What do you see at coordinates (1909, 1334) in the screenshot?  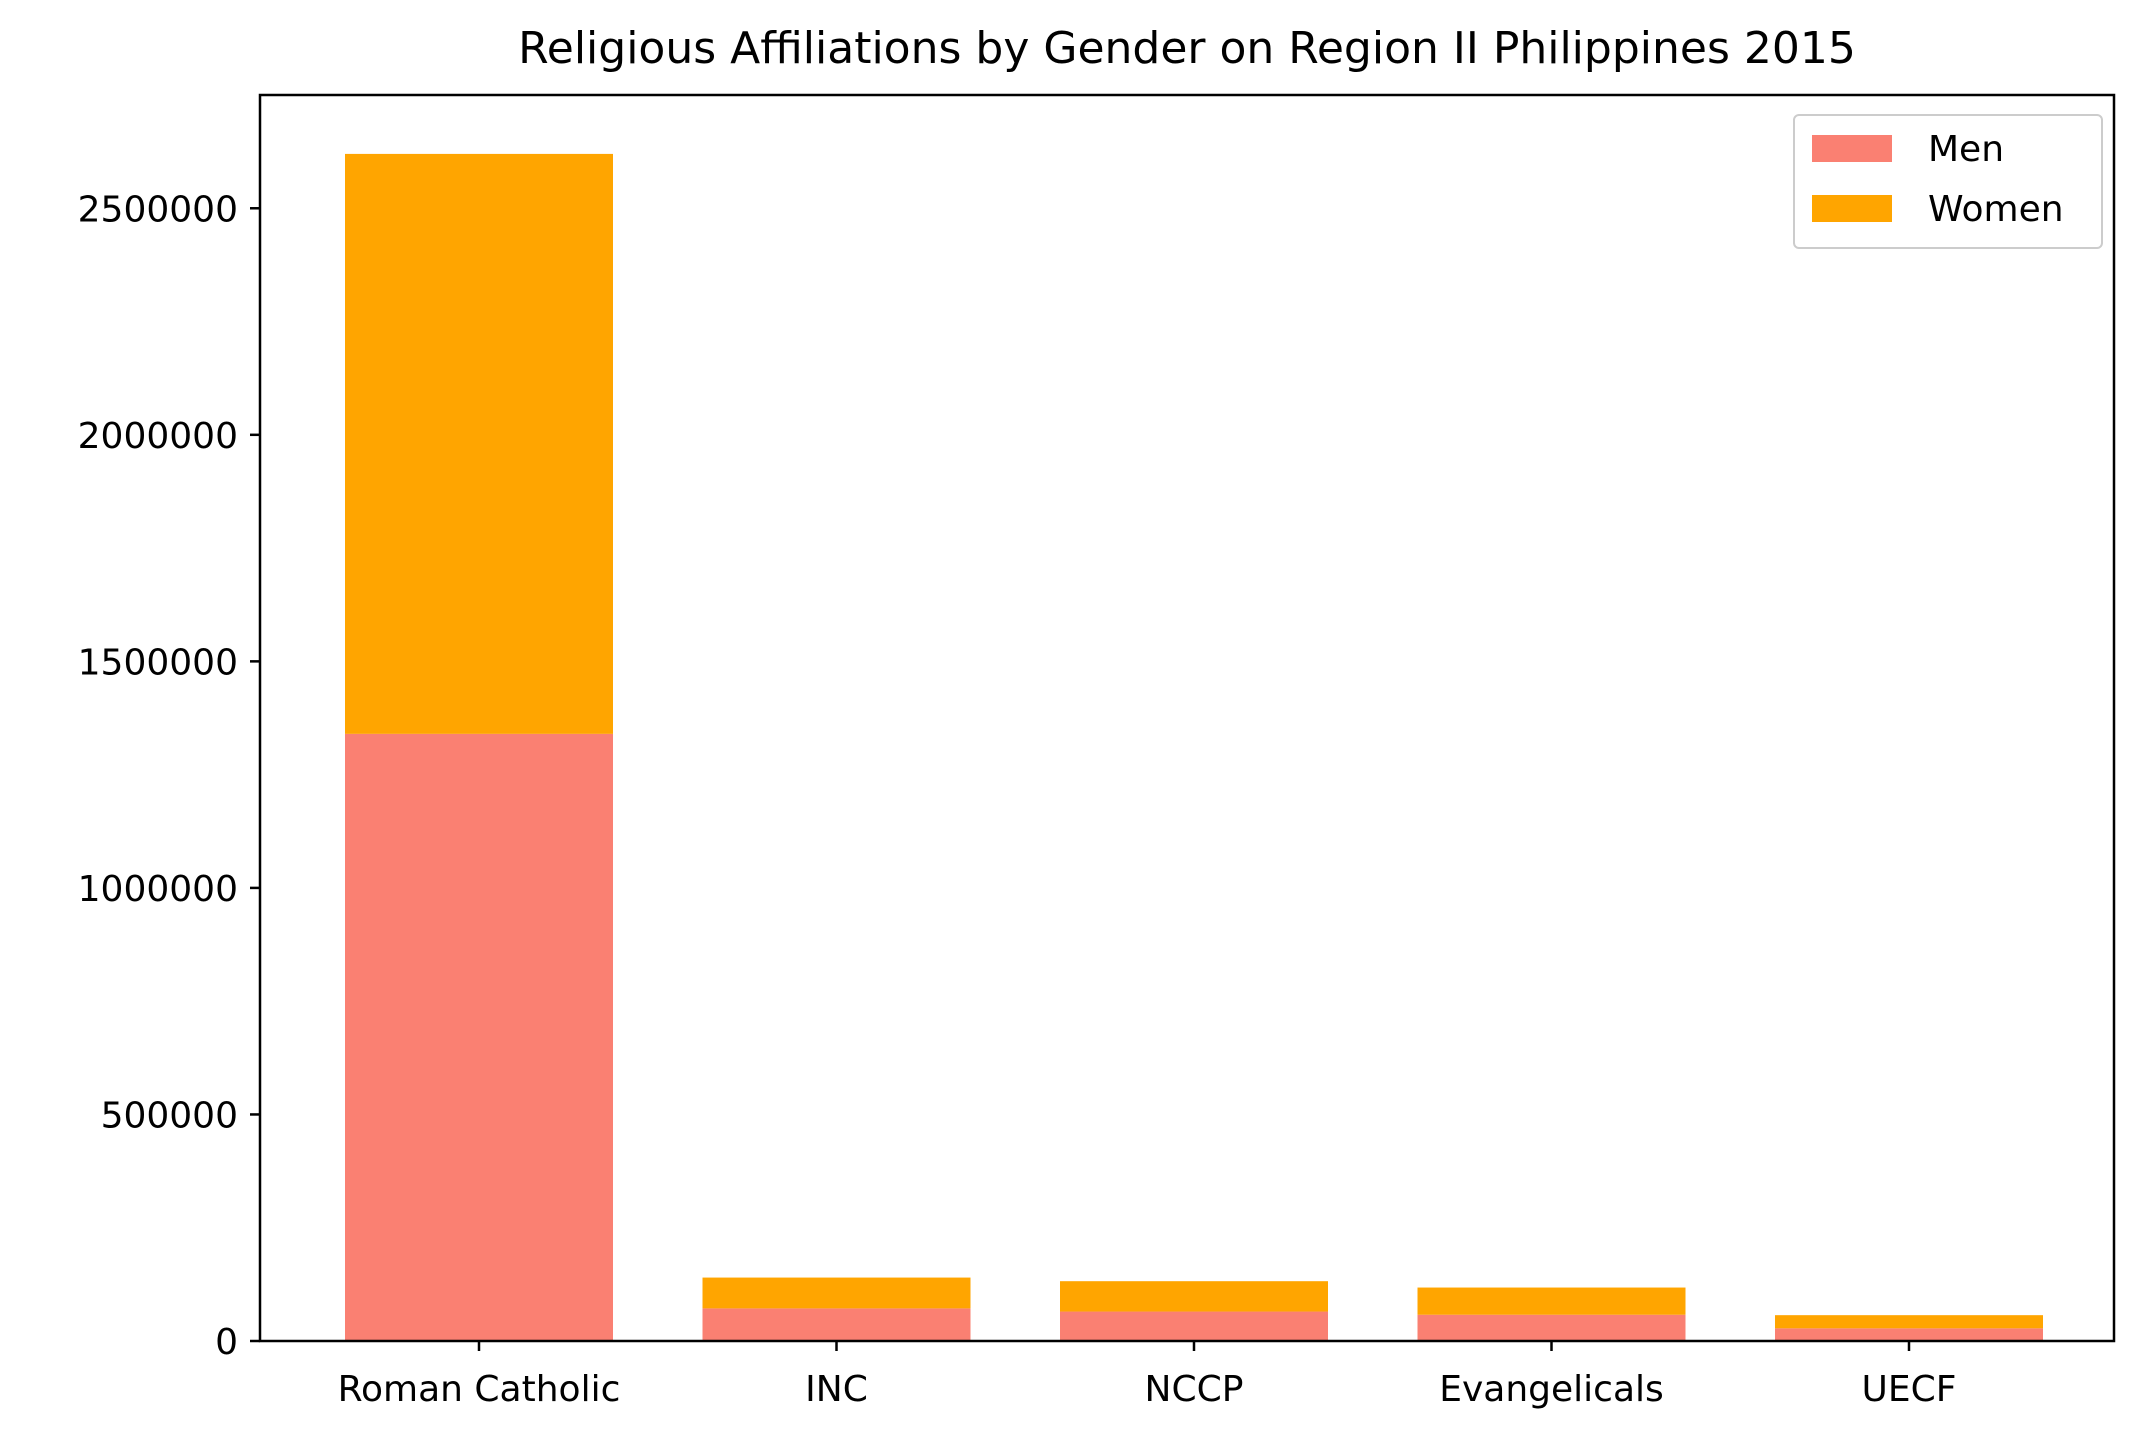 I see `bar-men-uecf` at bounding box center [1909, 1334].